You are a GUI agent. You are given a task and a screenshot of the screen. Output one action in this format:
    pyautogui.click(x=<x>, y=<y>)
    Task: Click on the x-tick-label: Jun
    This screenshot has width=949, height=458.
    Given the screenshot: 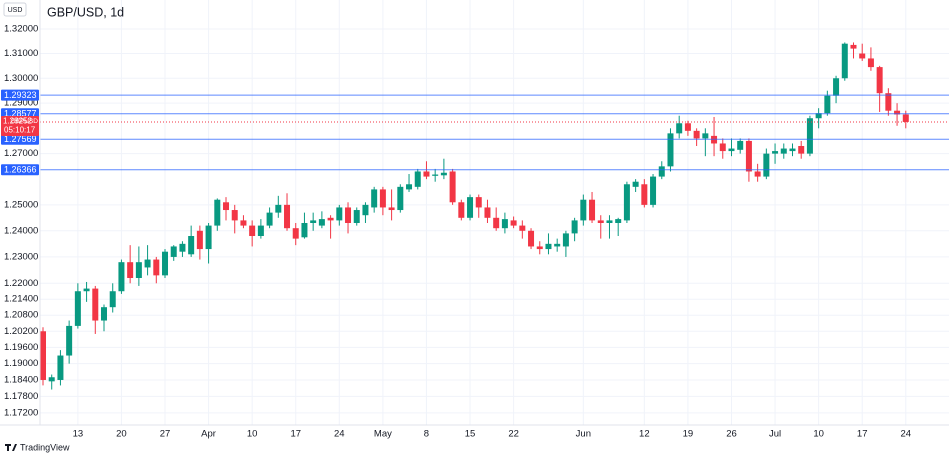 What is the action you would take?
    pyautogui.click(x=583, y=434)
    